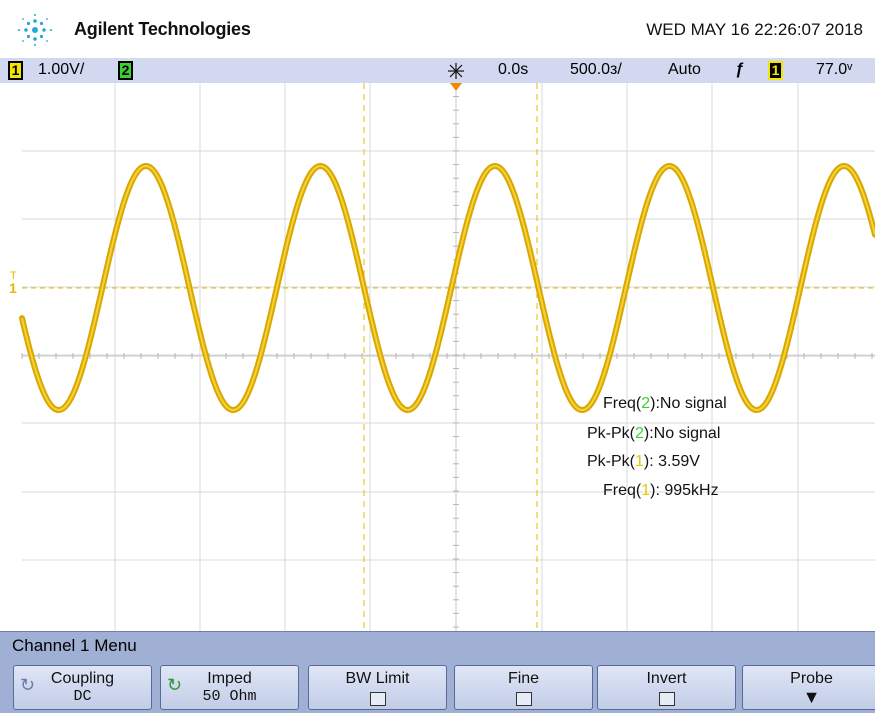 The image size is (875, 713). Describe the element at coordinates (82, 678) in the screenshot. I see `softkey-label: Coupling` at that location.